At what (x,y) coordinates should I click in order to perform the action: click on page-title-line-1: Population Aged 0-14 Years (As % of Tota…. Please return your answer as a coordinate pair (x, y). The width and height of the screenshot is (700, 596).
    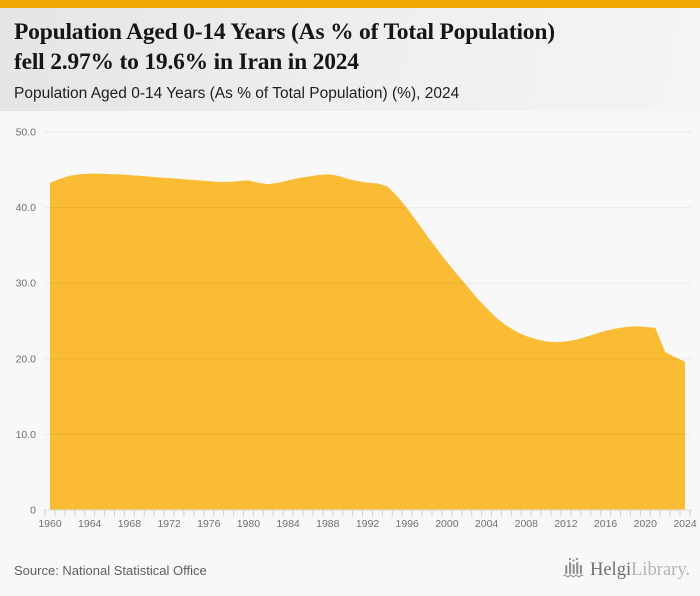
    Looking at the image, I should click on (284, 32).